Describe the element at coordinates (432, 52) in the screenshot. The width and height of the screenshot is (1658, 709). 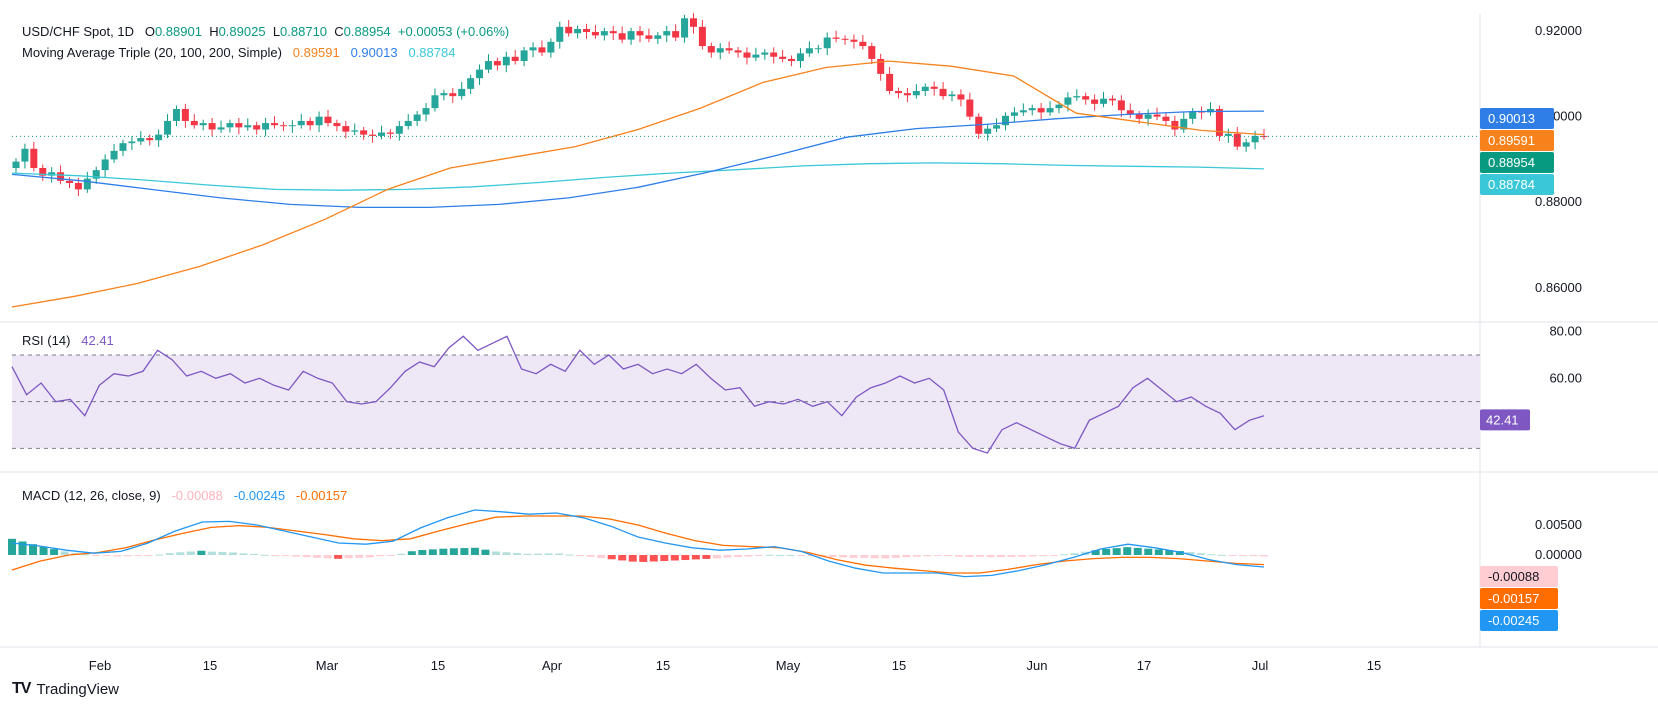
I see `ma200-value: 0.88784` at that location.